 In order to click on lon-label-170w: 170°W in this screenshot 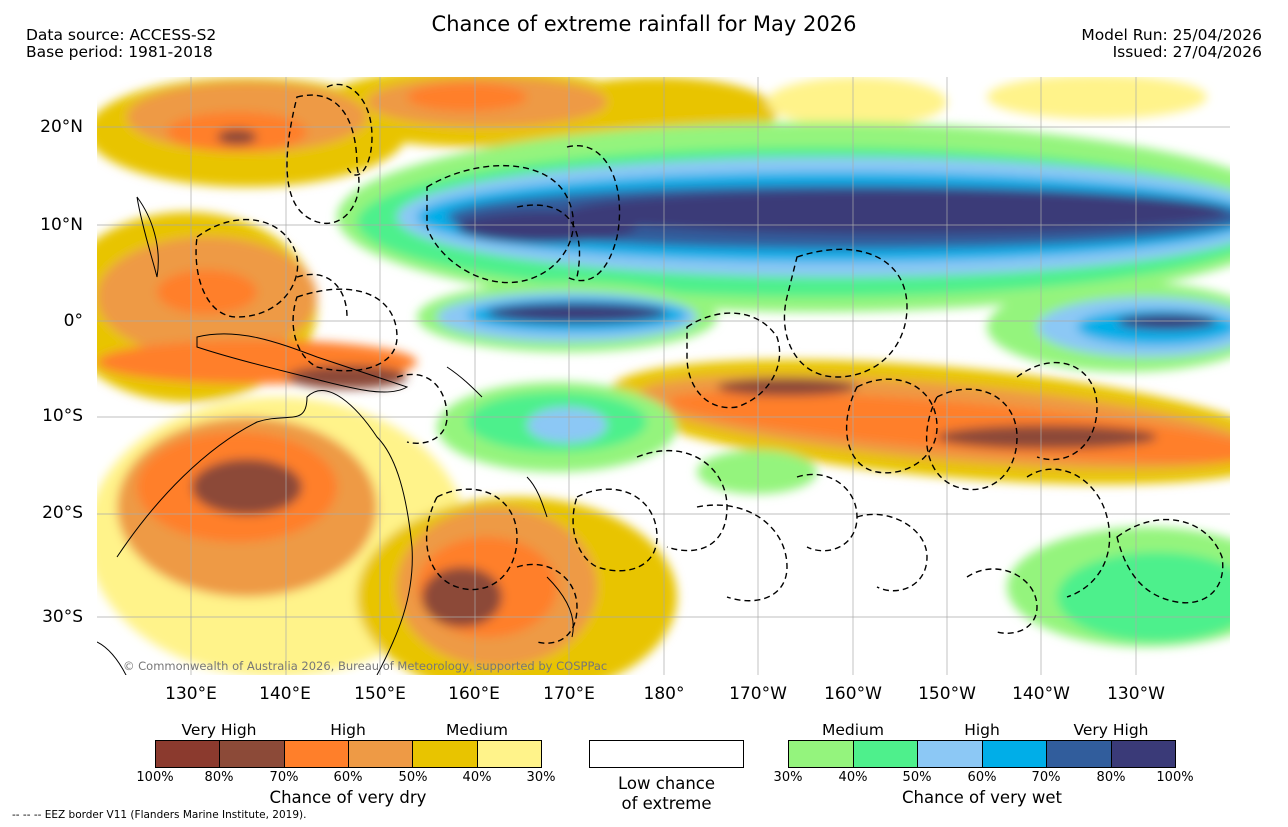, I will do `click(758, 694)`.